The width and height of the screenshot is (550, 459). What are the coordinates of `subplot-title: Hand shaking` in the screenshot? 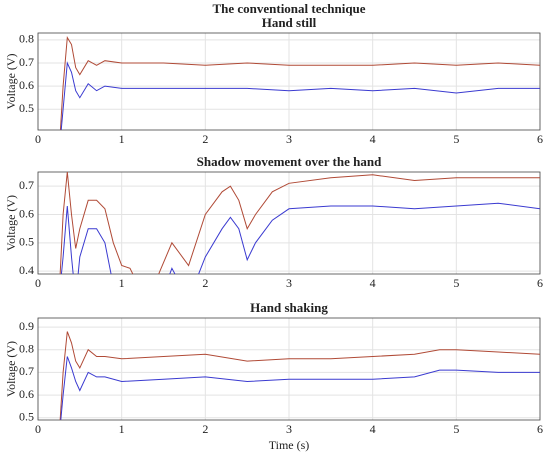 It's located at (289, 307).